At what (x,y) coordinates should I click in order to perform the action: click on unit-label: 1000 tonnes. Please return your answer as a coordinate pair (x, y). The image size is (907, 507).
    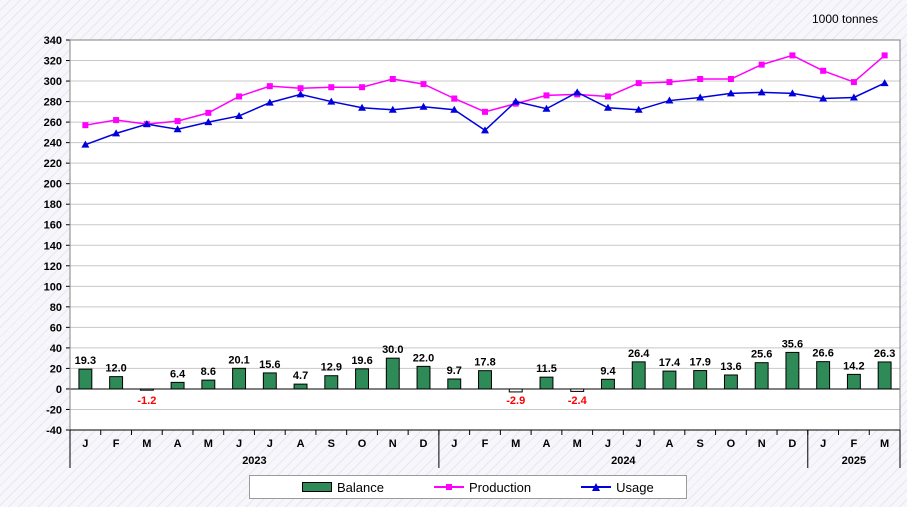
    Looking at the image, I should click on (845, 19).